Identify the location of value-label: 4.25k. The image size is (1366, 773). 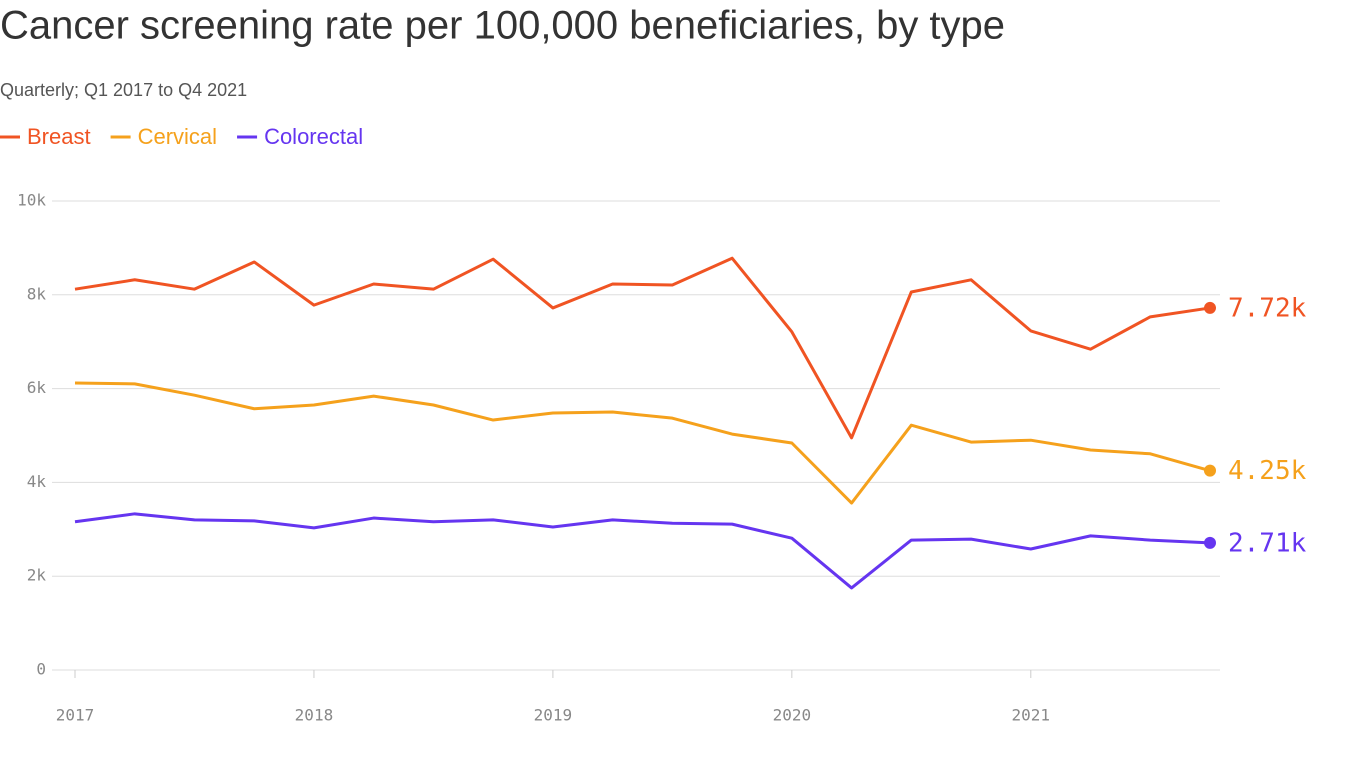
(1267, 471).